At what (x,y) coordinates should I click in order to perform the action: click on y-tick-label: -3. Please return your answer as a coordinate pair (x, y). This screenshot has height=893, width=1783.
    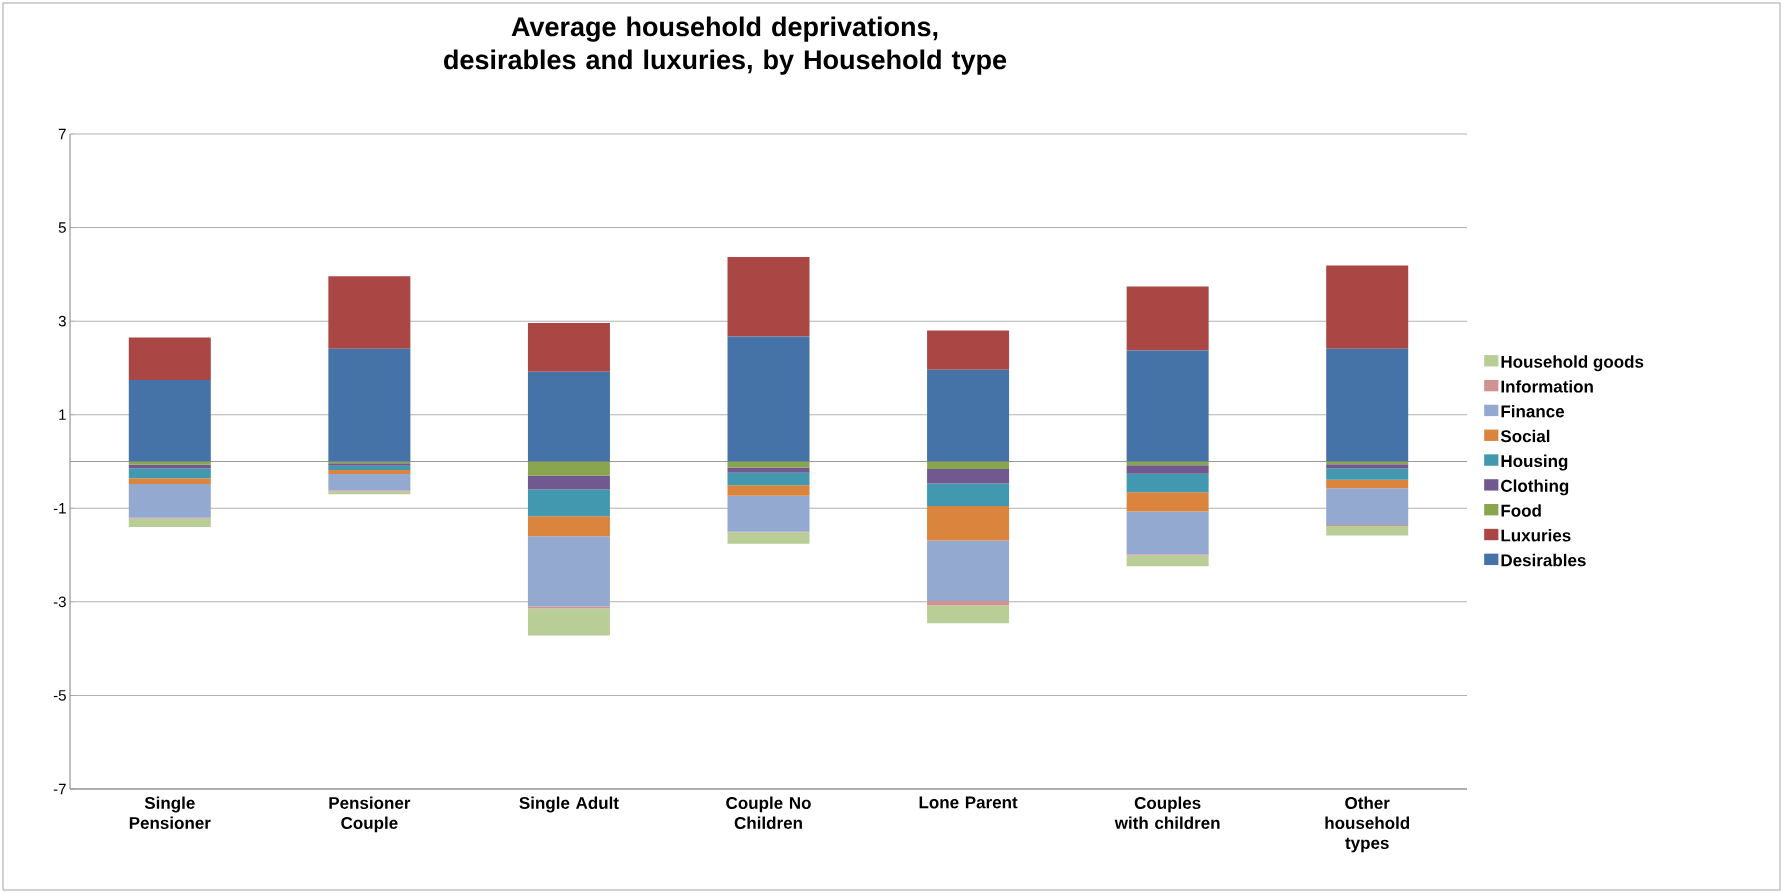
    Looking at the image, I should click on (59, 602).